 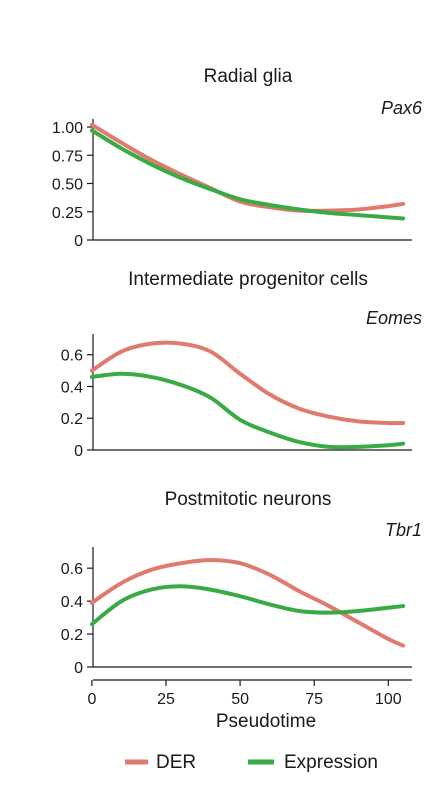 What do you see at coordinates (402, 108) in the screenshot?
I see `gene-label: Pax6` at bounding box center [402, 108].